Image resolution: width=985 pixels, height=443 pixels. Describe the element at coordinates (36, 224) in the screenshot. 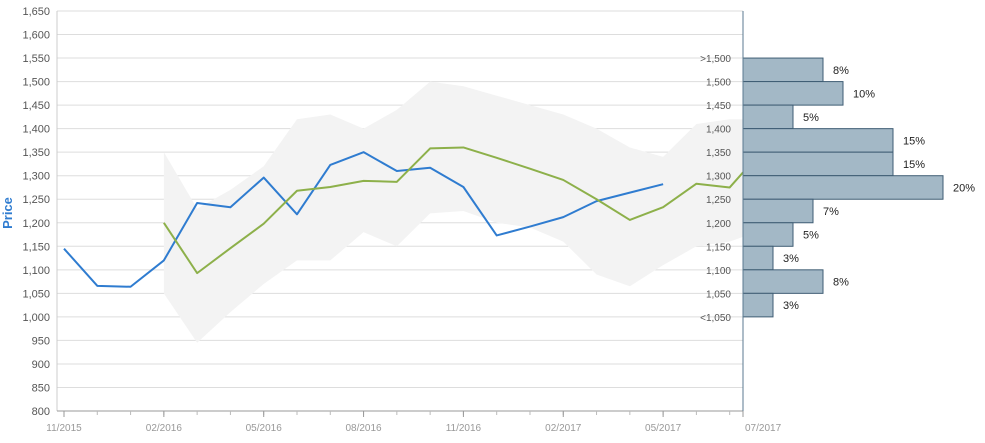

I see `y-tick-label: 1,200` at that location.